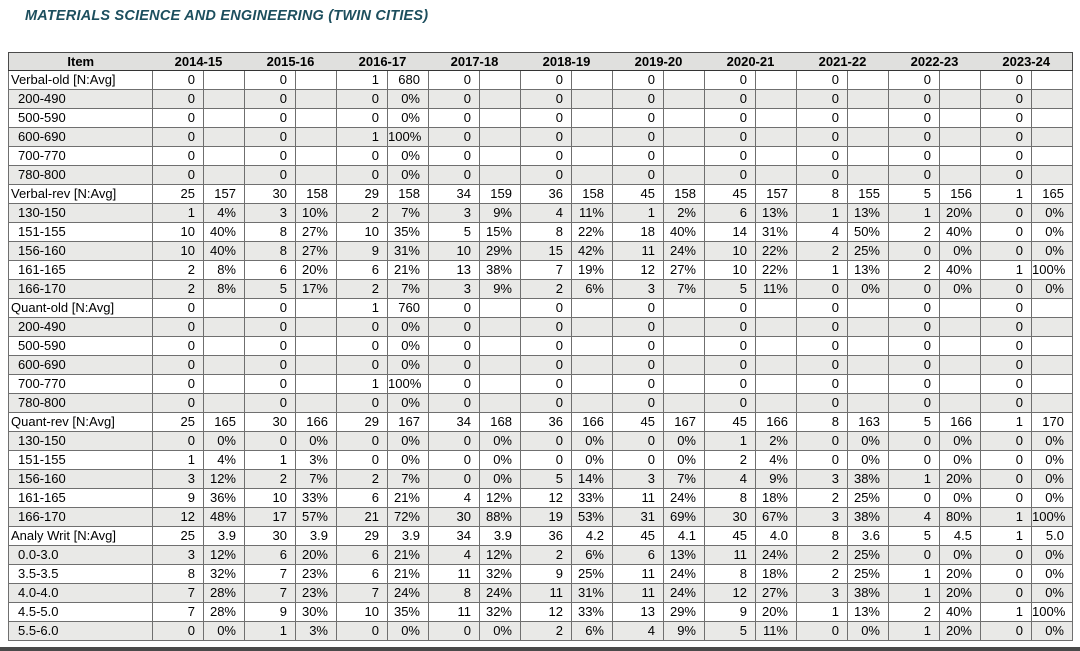  I want to click on cell-avg-or-percent: 27%, so click(316, 232).